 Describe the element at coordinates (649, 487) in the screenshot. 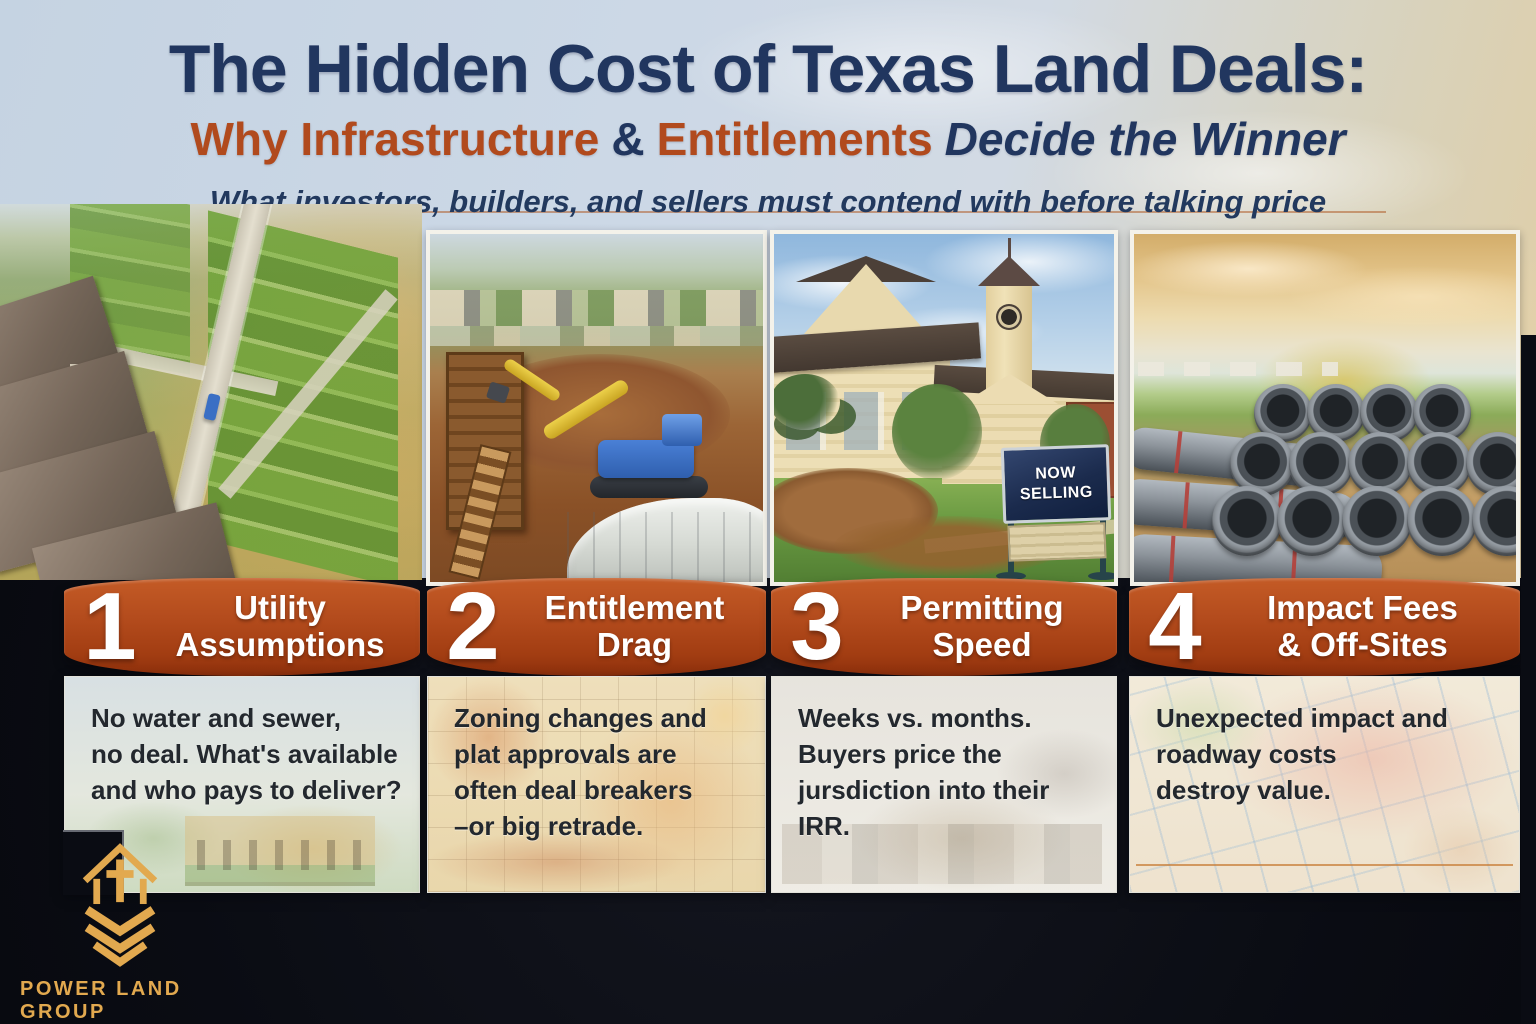

I see `excavator-track-illustration` at that location.